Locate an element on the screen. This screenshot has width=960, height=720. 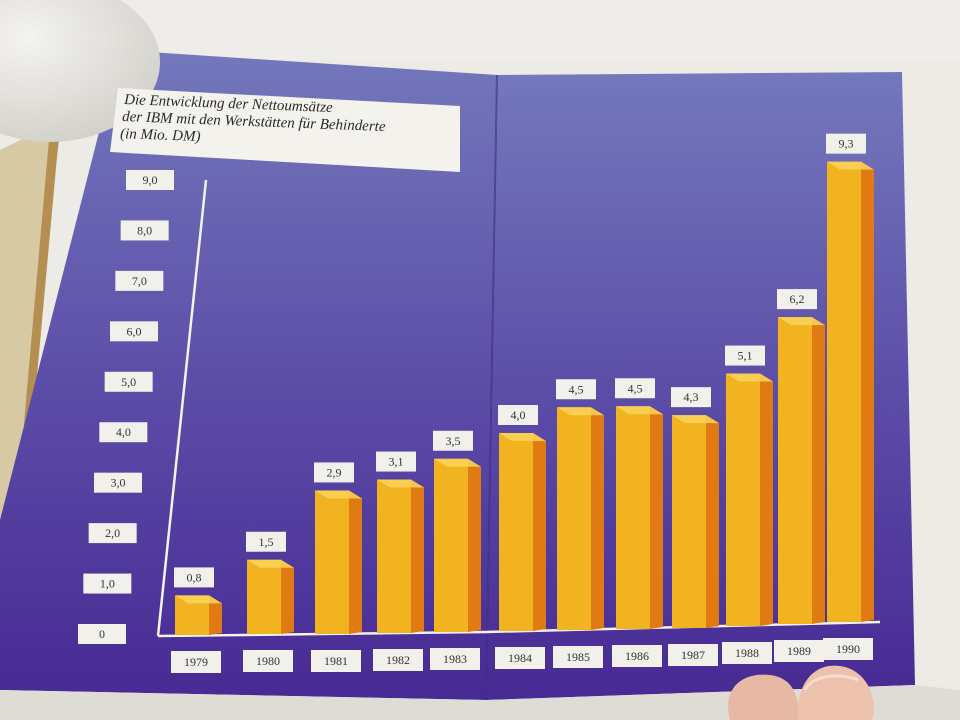
bar-1983: 3,5 is located at coordinates (457, 531).